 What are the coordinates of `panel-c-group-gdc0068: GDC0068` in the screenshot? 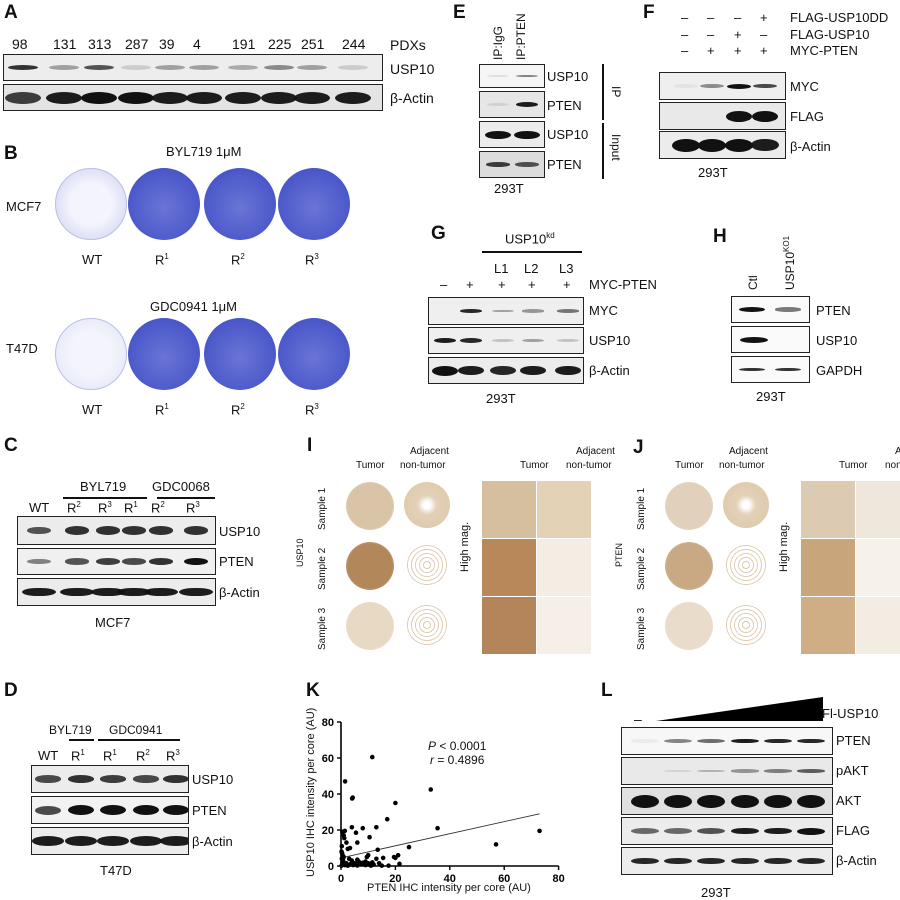 It's located at (181, 486).